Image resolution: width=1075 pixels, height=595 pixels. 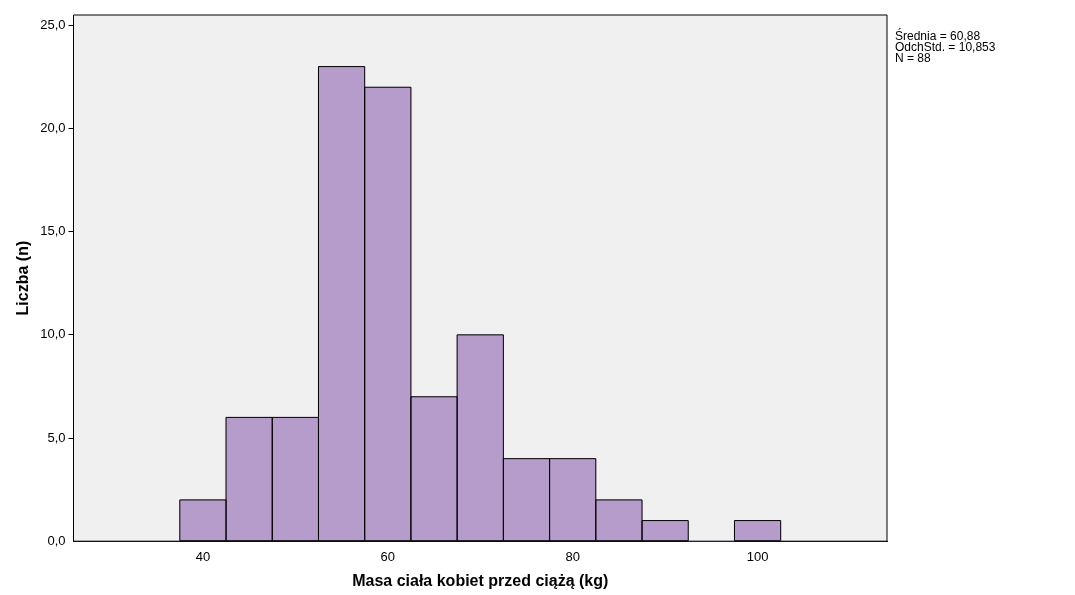 What do you see at coordinates (388, 556) in the screenshot?
I see `x-tick-label: 60` at bounding box center [388, 556].